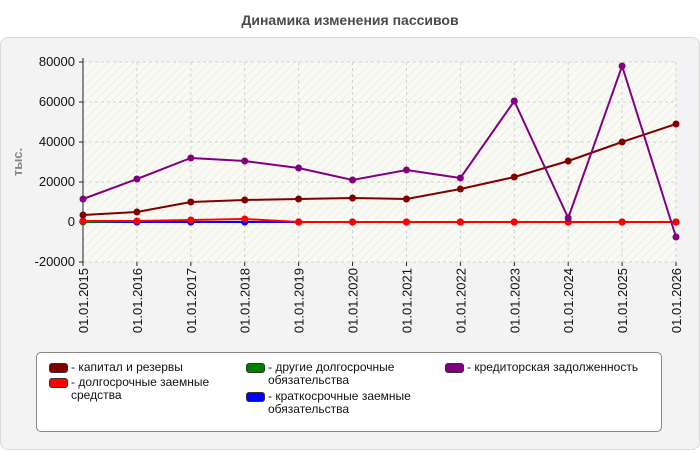 The image size is (700, 450). I want to click on legend-item-short-term-loans: - краткосрочные заемные обязательства, so click(333, 403).